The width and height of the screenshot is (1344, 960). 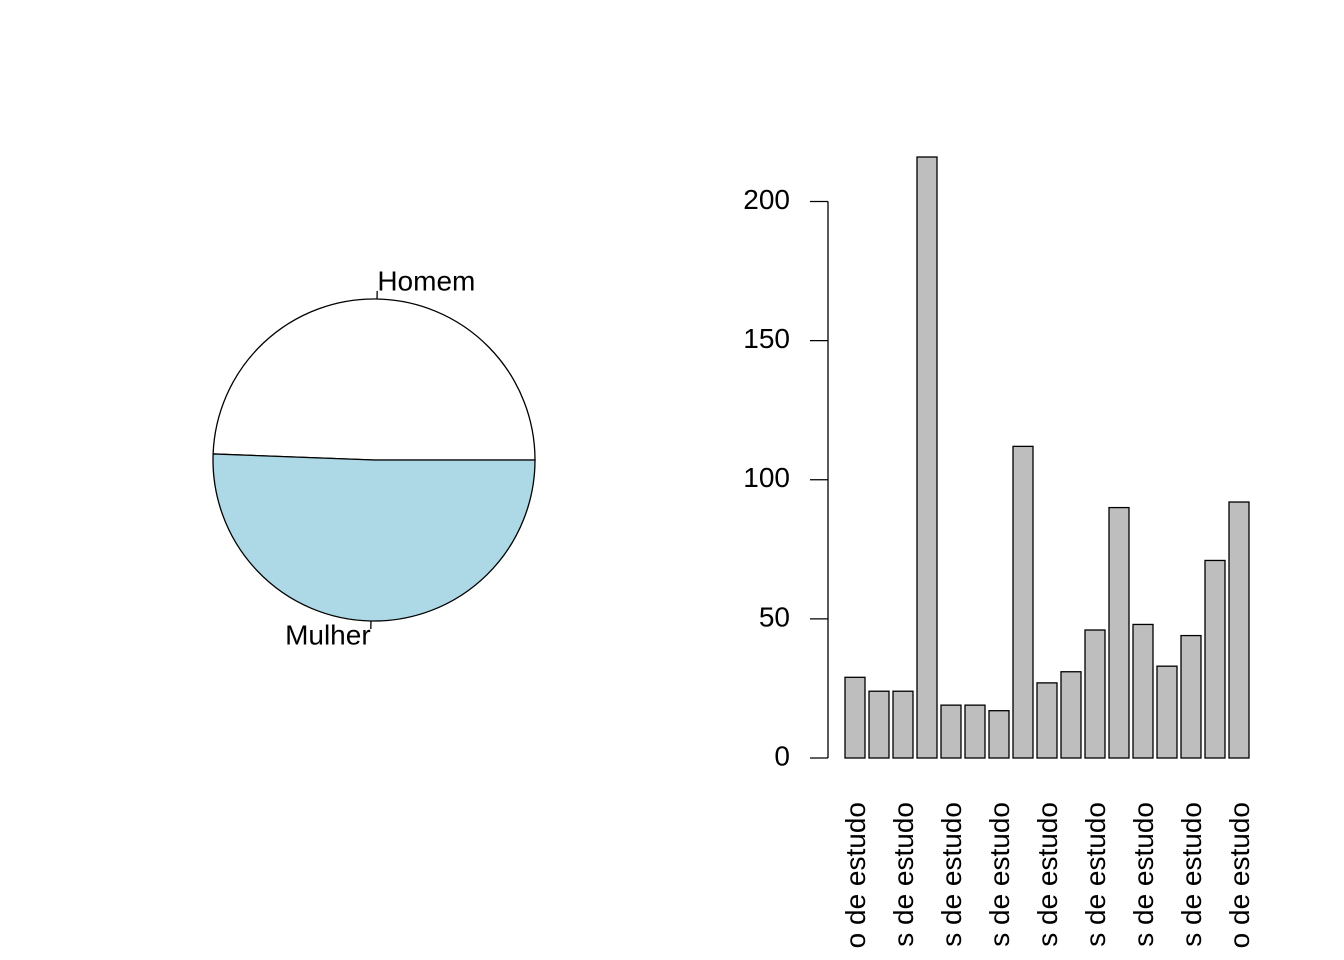 What do you see at coordinates (374, 379) in the screenshot?
I see `pie-slice-homem` at bounding box center [374, 379].